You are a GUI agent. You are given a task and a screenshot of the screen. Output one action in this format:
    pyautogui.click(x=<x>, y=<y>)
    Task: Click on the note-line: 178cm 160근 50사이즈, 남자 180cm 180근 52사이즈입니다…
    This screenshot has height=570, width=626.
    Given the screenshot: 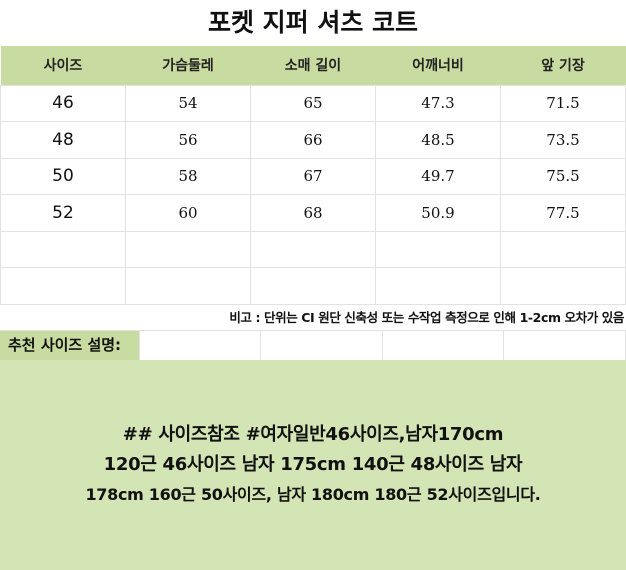 What is the action you would take?
    pyautogui.click(x=313, y=494)
    